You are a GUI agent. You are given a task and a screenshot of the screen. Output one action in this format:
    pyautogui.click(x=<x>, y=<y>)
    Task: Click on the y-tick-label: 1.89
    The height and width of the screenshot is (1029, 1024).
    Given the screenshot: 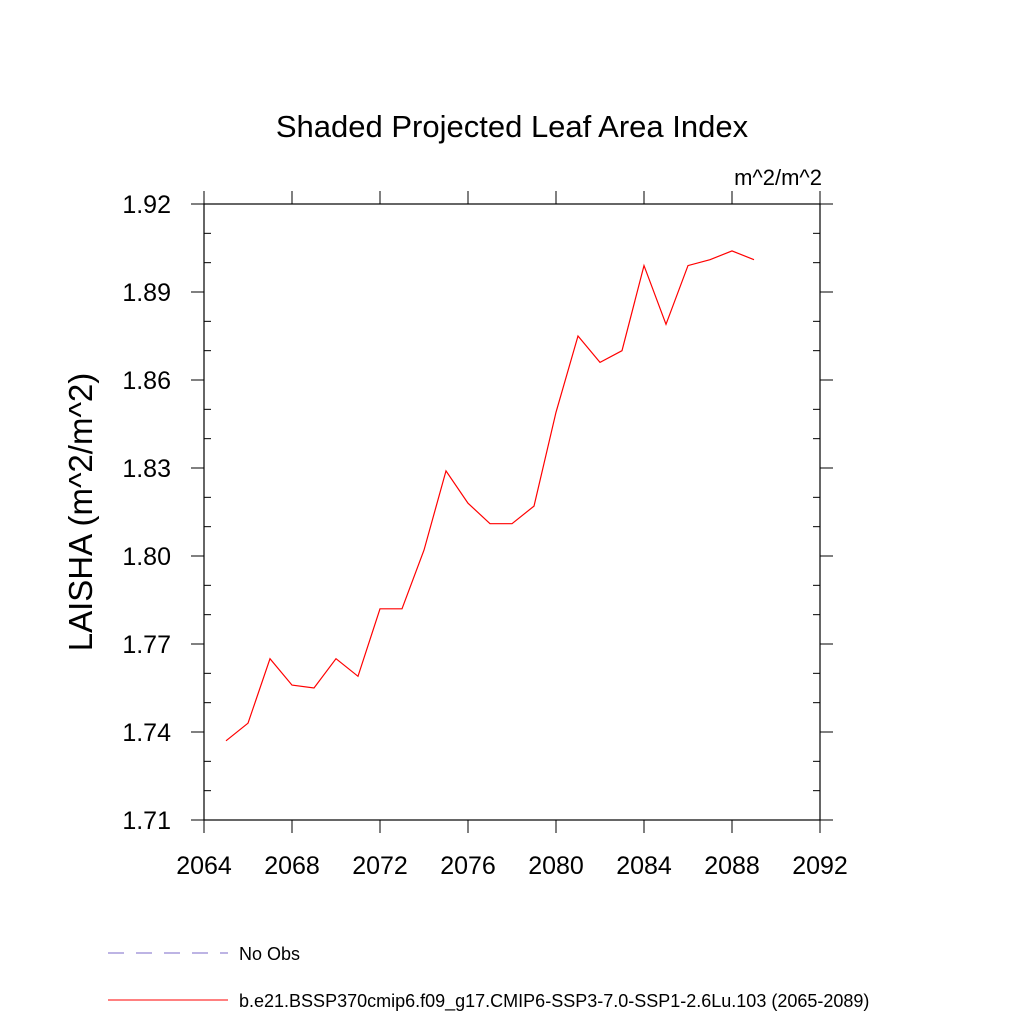 What is the action you would take?
    pyautogui.click(x=146, y=293)
    